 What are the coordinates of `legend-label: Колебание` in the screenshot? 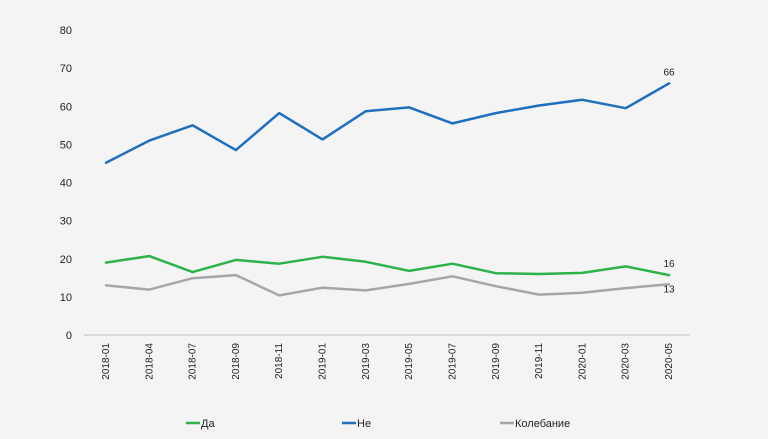 It's located at (542, 424).